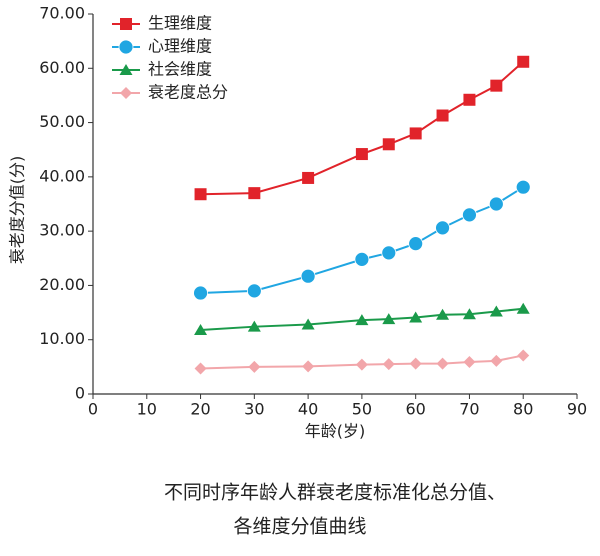 This screenshot has height=556, width=600. Describe the element at coordinates (17, 210) in the screenshot. I see `y-axis-label: 衰老度分值(分)` at that location.